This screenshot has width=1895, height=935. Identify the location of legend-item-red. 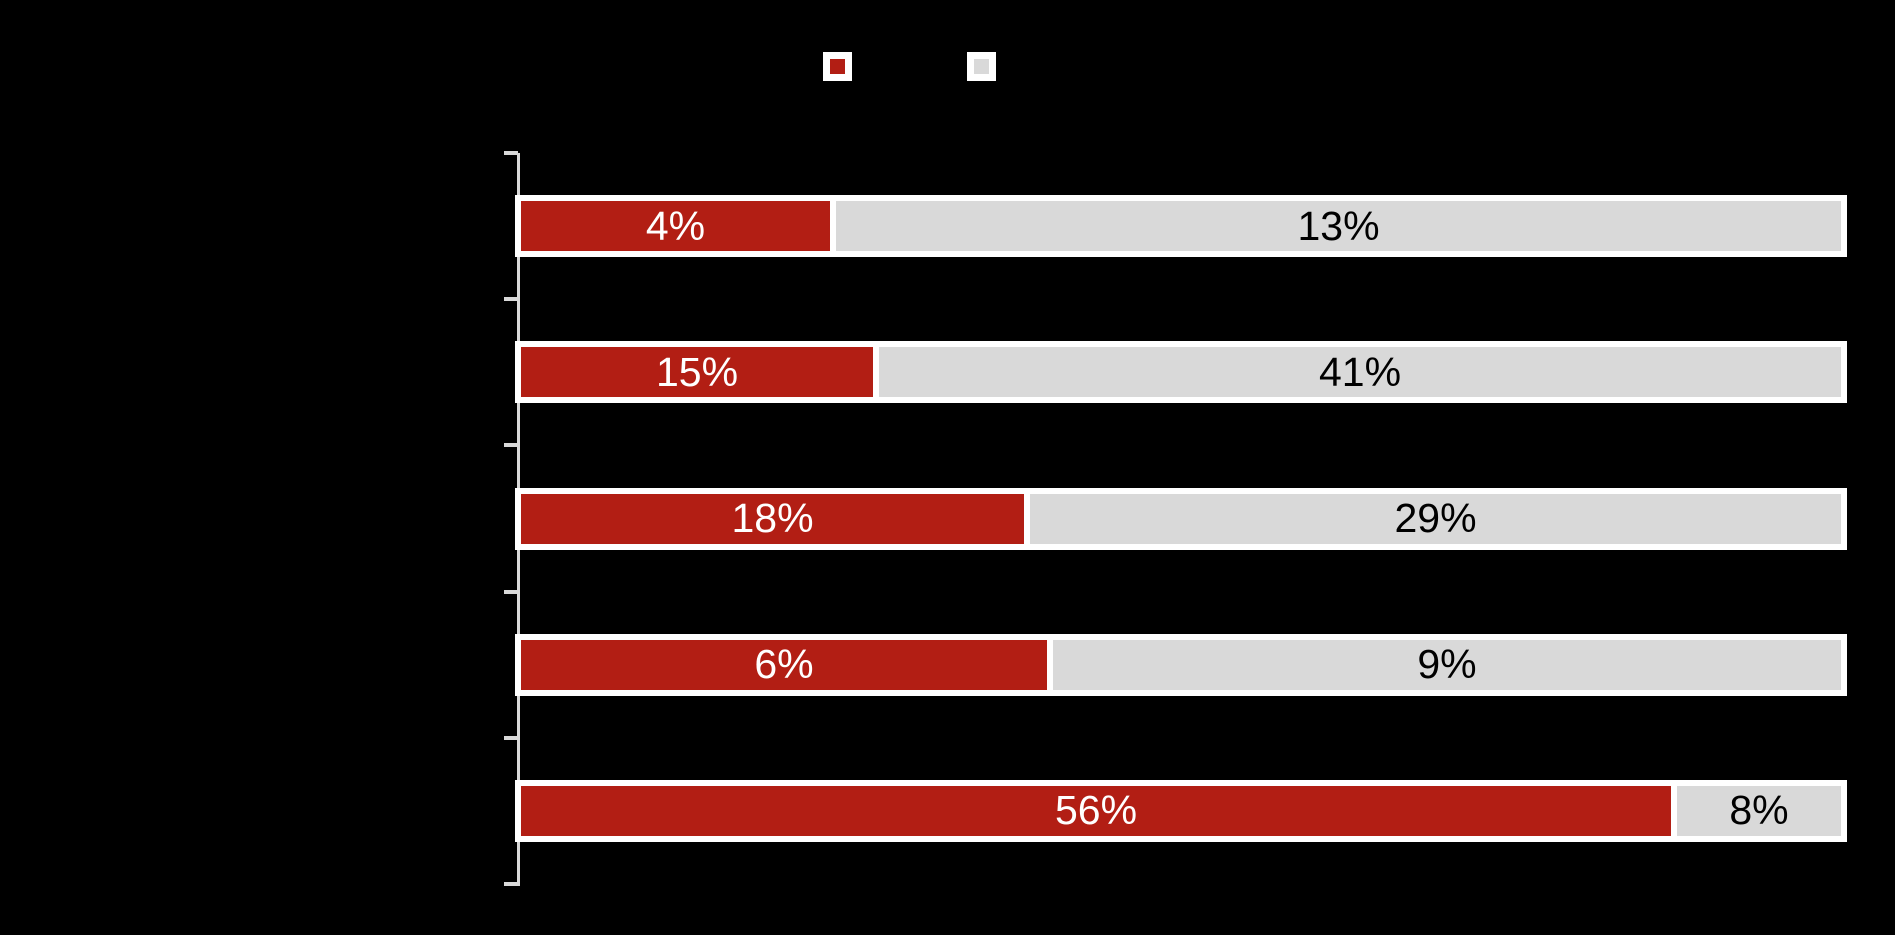
(837, 66).